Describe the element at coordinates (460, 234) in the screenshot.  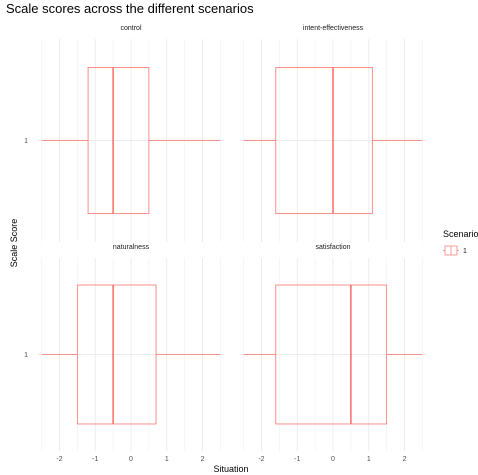
I see `legend-title: Scenario` at that location.